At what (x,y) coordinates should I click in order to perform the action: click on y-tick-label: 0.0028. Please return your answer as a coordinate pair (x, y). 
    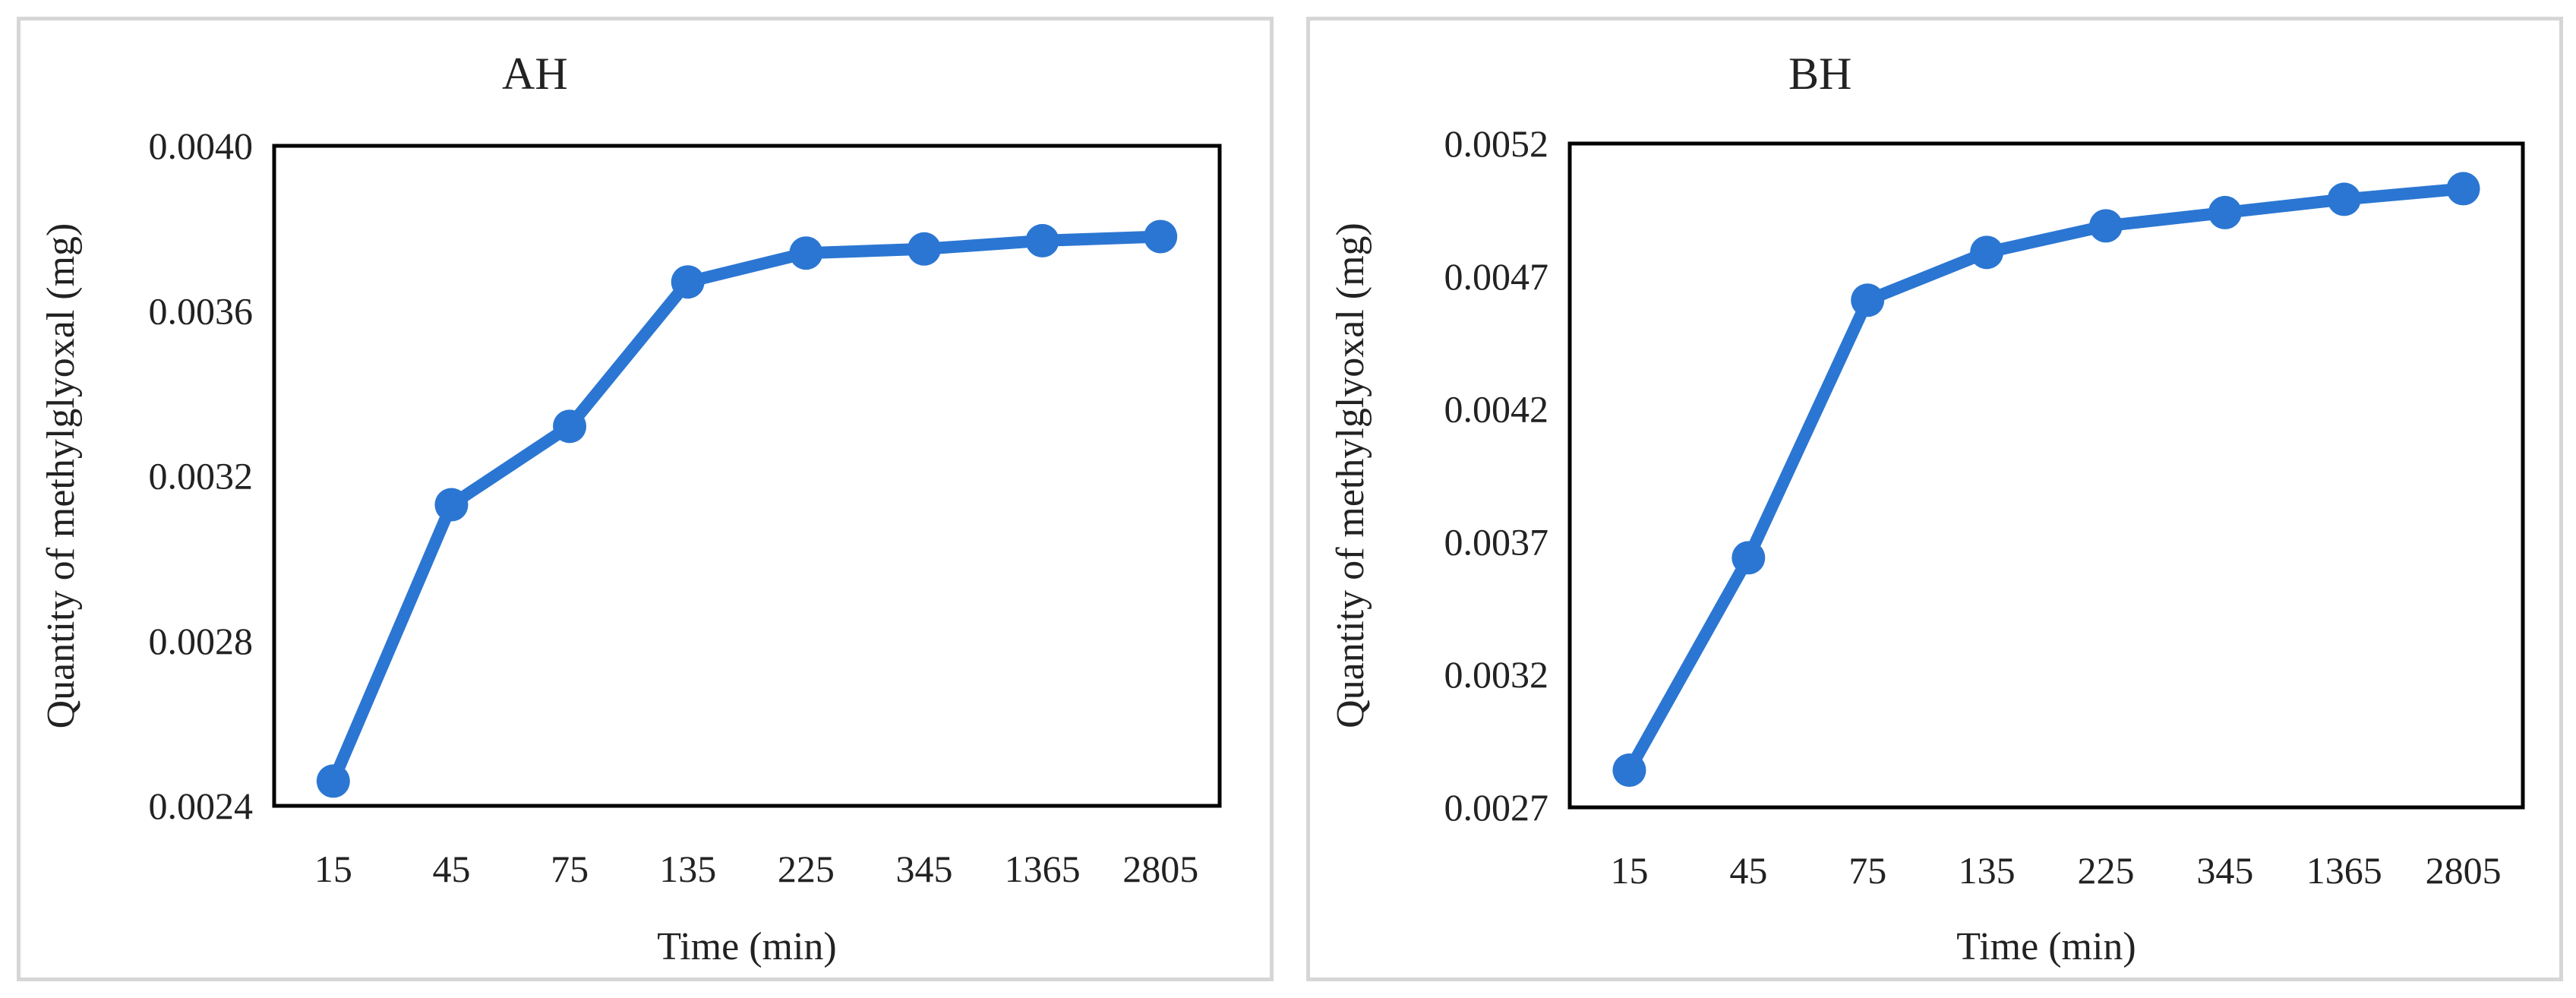
    Looking at the image, I should click on (201, 641).